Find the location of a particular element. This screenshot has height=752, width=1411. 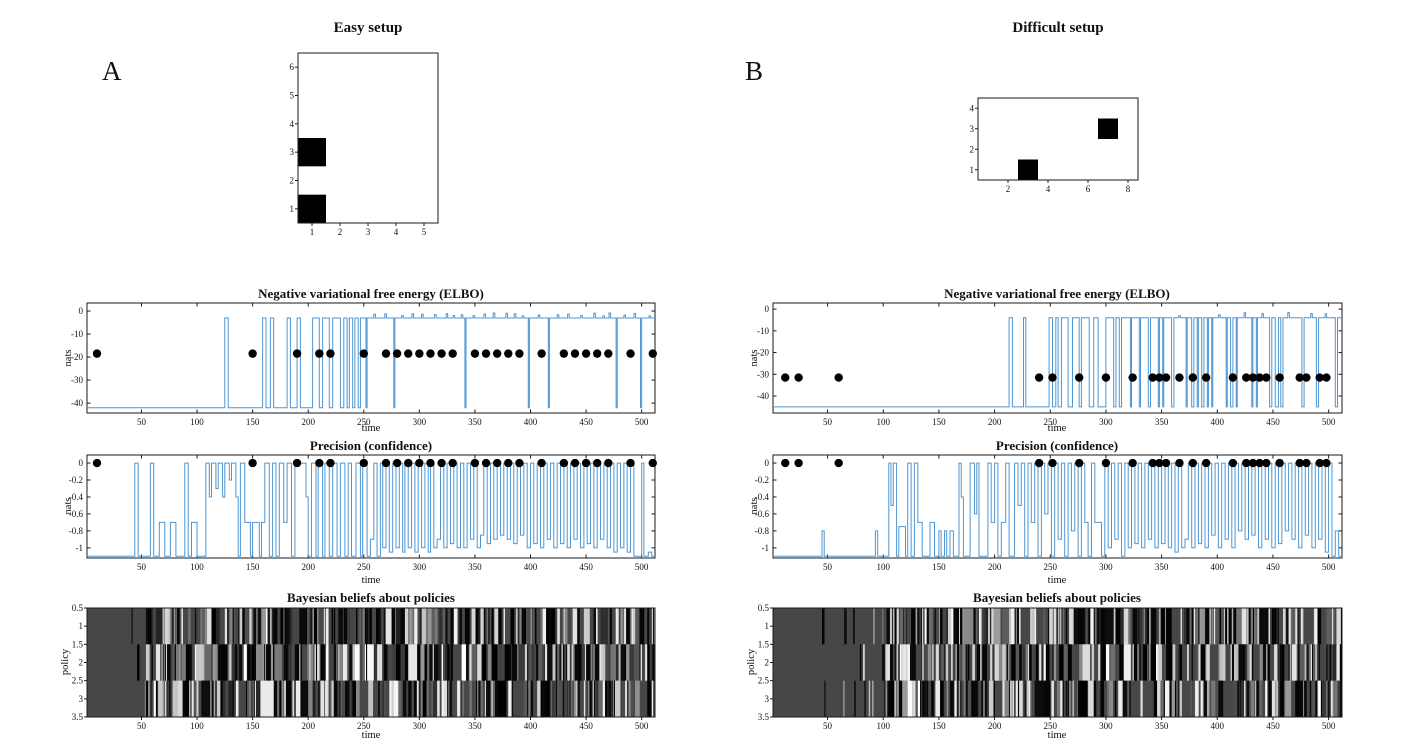

difficult-setup-title: Difficult setup is located at coordinates (1058, 28).